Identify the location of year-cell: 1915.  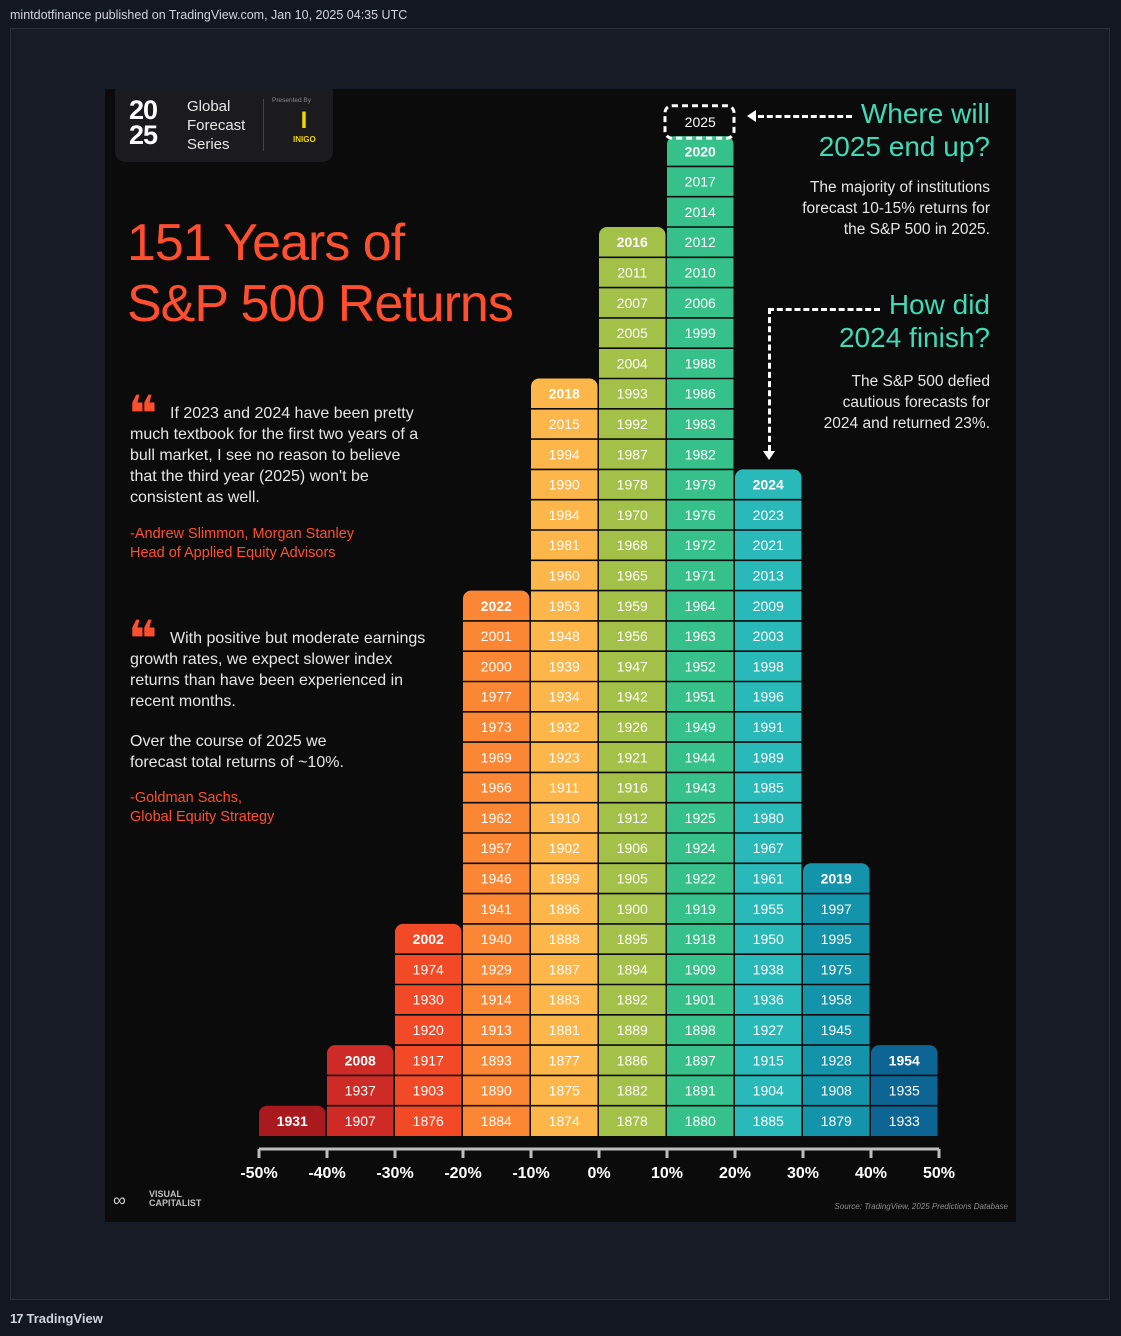
(768, 1060).